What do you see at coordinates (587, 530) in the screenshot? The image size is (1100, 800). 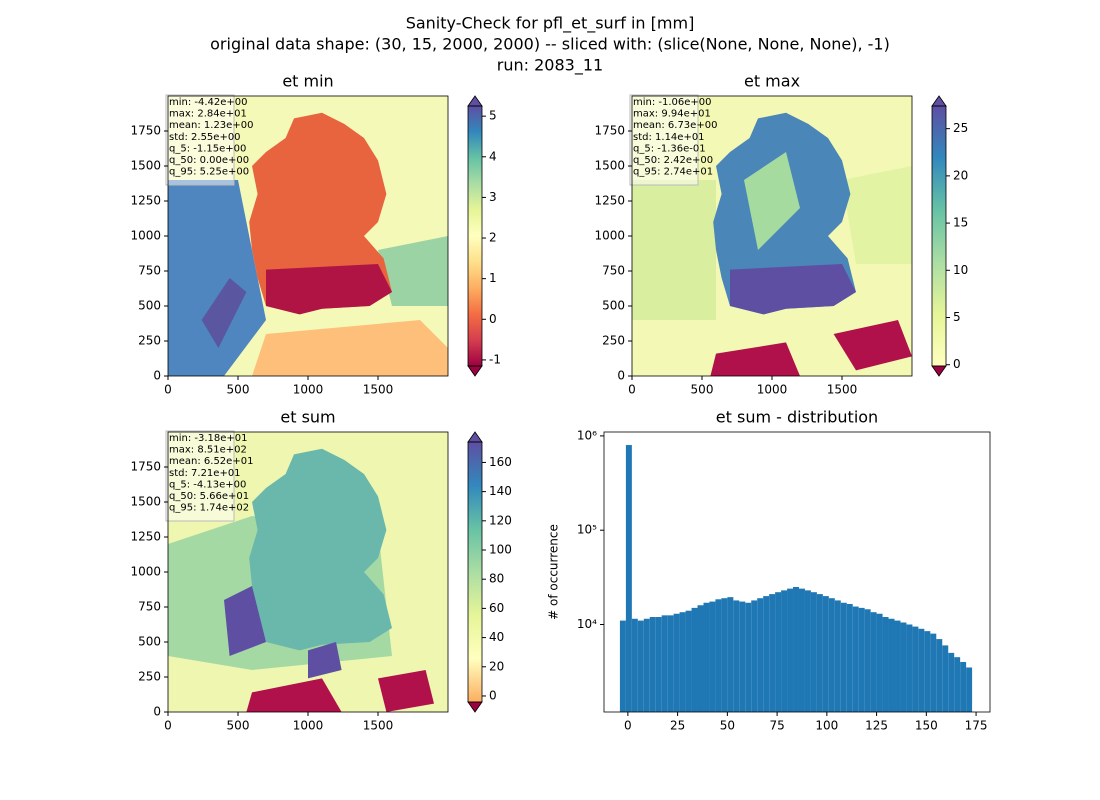 I see `y-tick-label: 10⁵` at bounding box center [587, 530].